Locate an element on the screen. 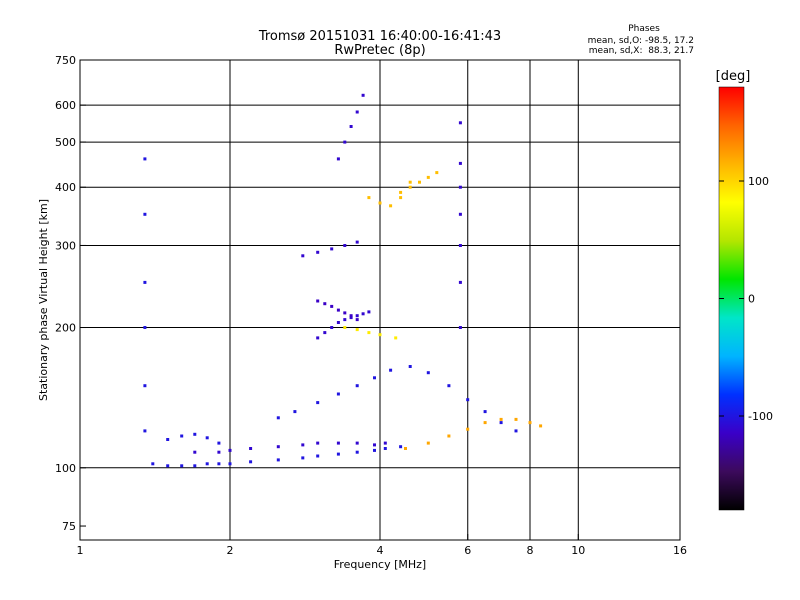  x-tick-label: 4 is located at coordinates (380, 550).